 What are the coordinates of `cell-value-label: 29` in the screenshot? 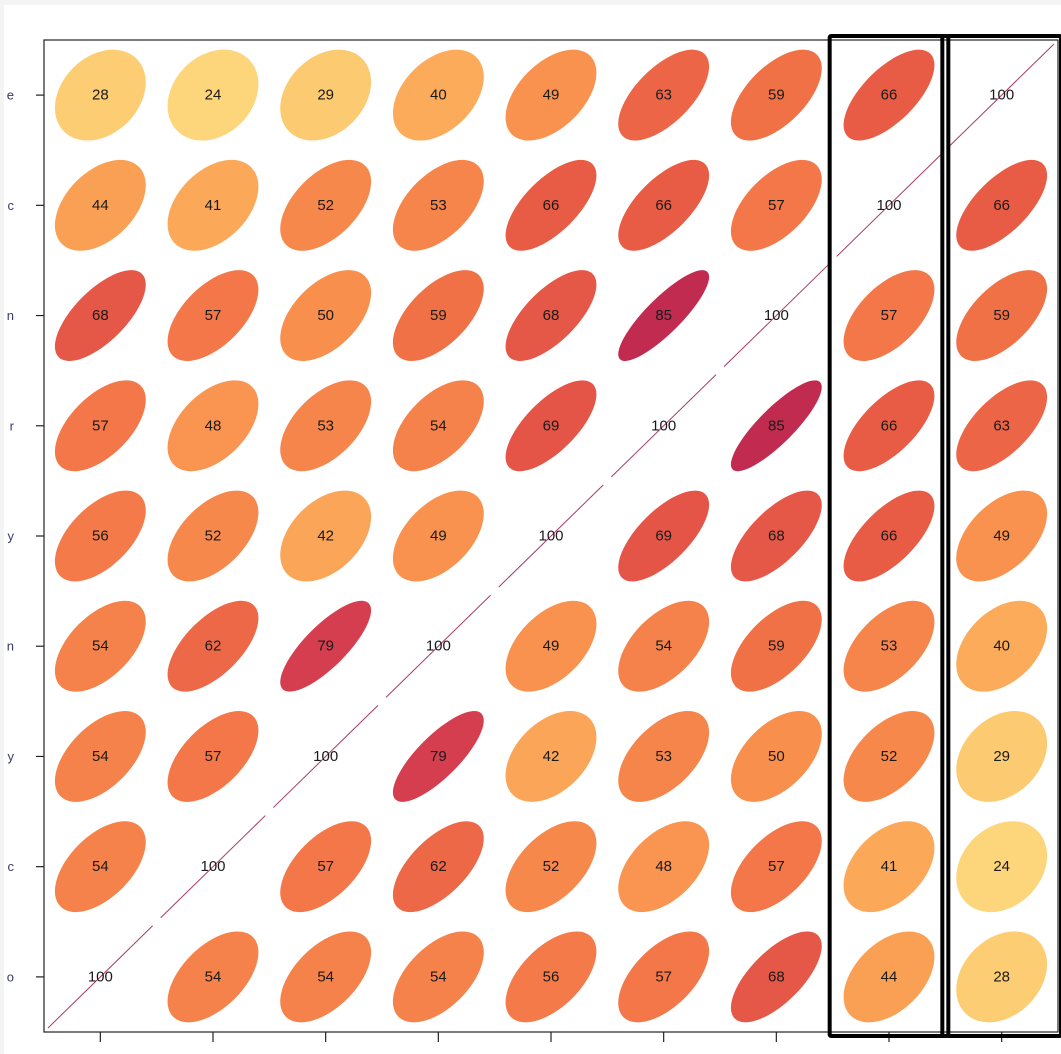 It's located at (1001, 756).